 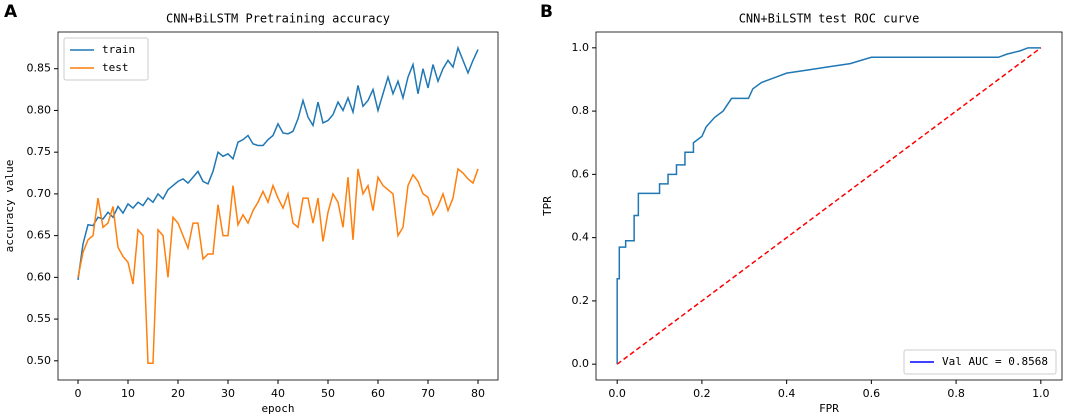 What do you see at coordinates (581, 363) in the screenshot?
I see `y-tick-label: 0.0` at bounding box center [581, 363].